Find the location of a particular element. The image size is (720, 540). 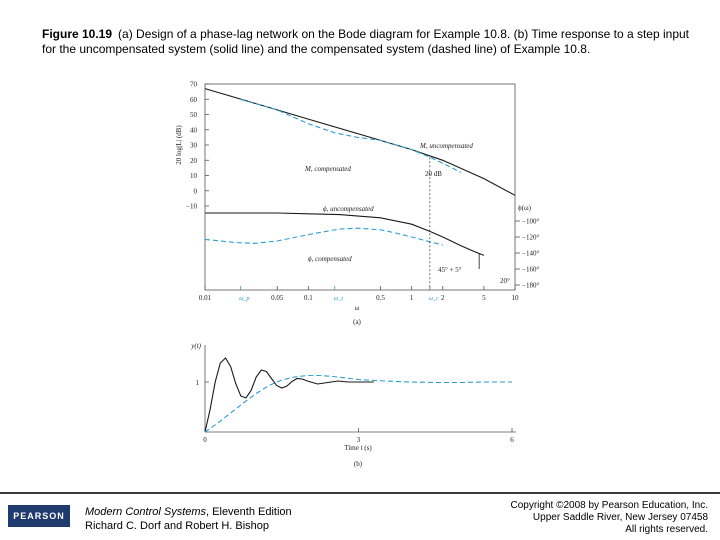

bode-mag-tick-label: 60 is located at coordinates (194, 100).